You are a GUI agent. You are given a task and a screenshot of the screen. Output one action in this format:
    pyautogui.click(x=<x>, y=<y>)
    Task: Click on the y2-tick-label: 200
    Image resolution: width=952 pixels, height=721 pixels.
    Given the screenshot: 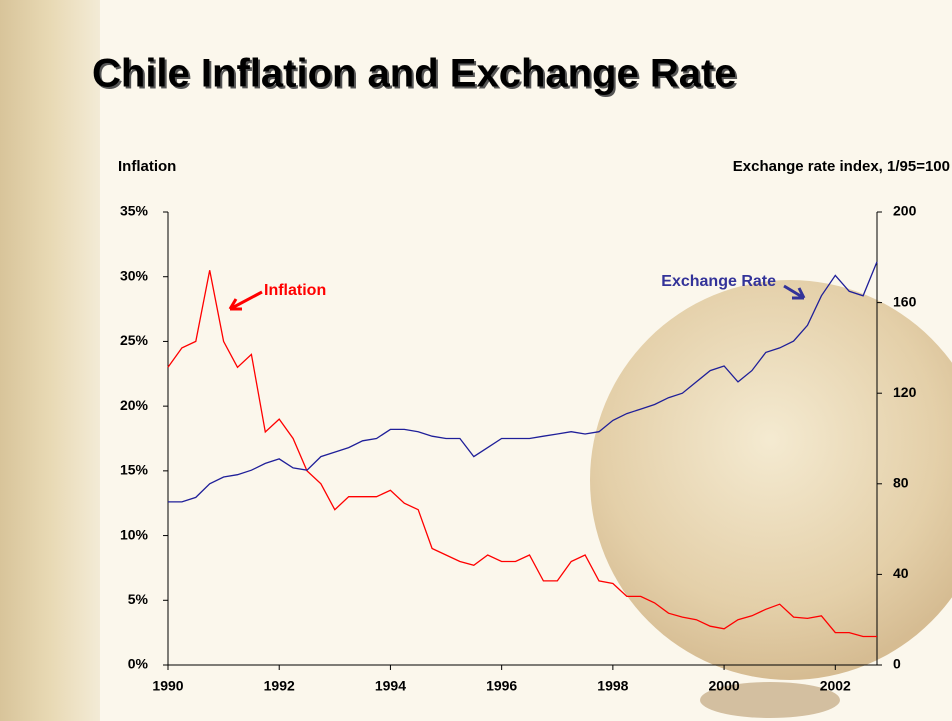 What is the action you would take?
    pyautogui.click(x=905, y=211)
    